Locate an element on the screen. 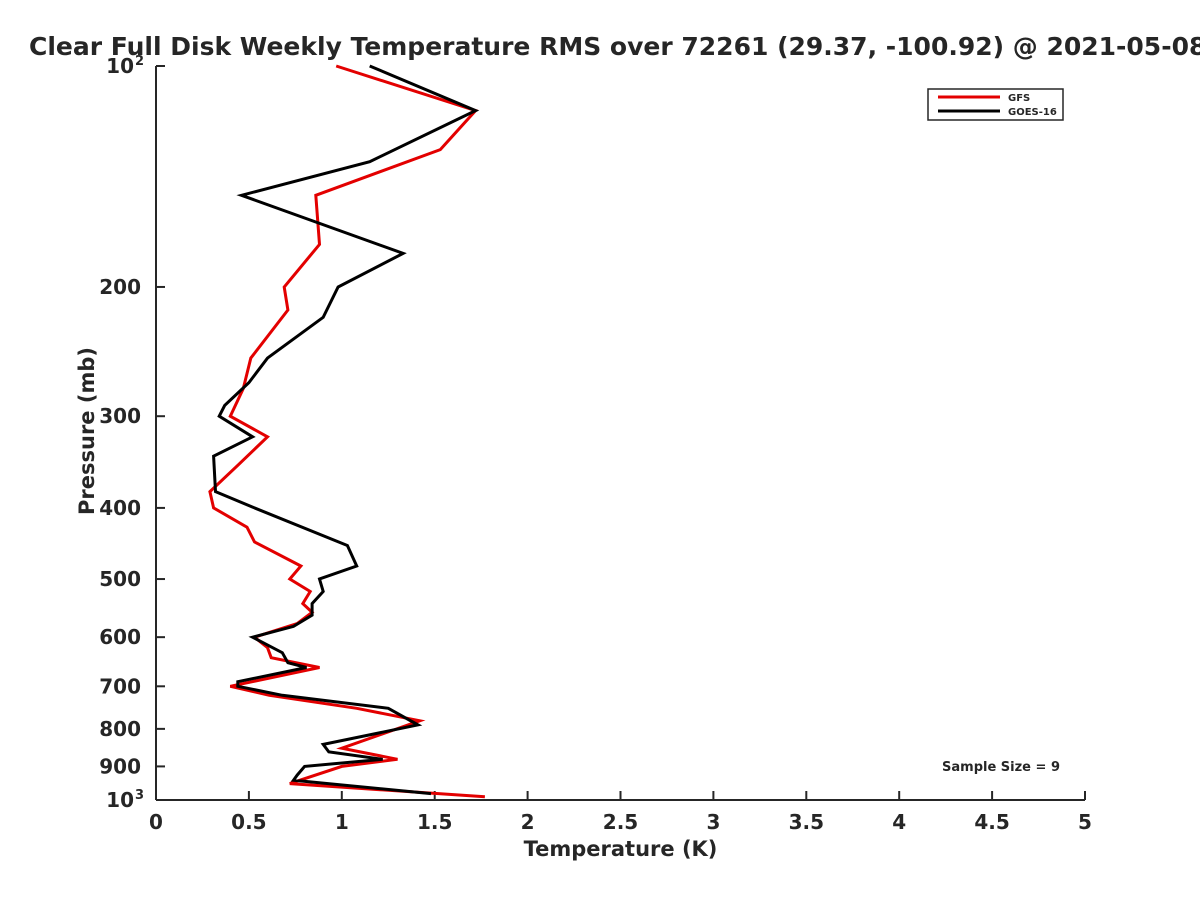 This screenshot has width=1200, height=900. x-tick-label: 2 is located at coordinates (528, 822).